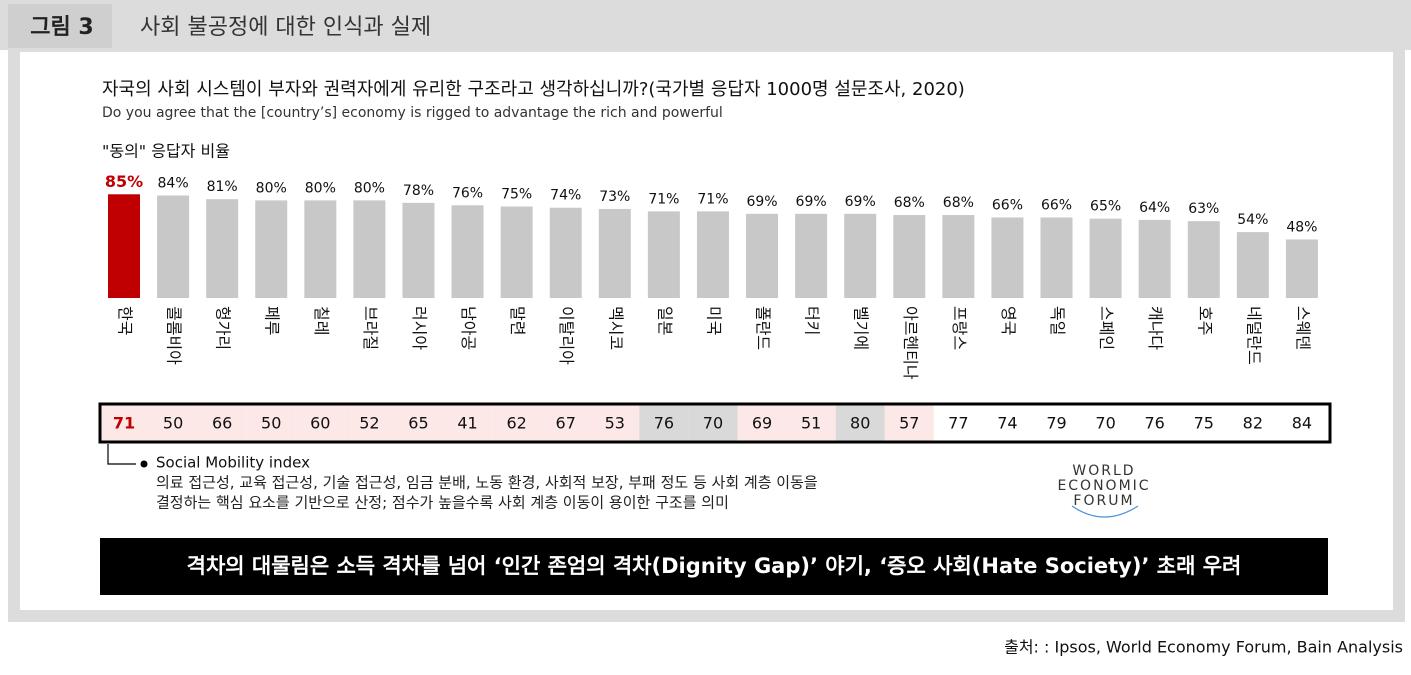 Image resolution: width=1411 pixels, height=675 pixels. I want to click on value-label: 78%, so click(418, 191).